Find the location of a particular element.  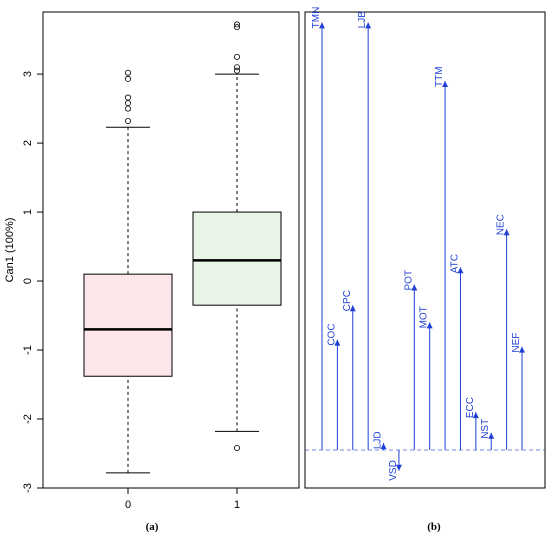

arrow-ljb: LJB is located at coordinates (364, 231).